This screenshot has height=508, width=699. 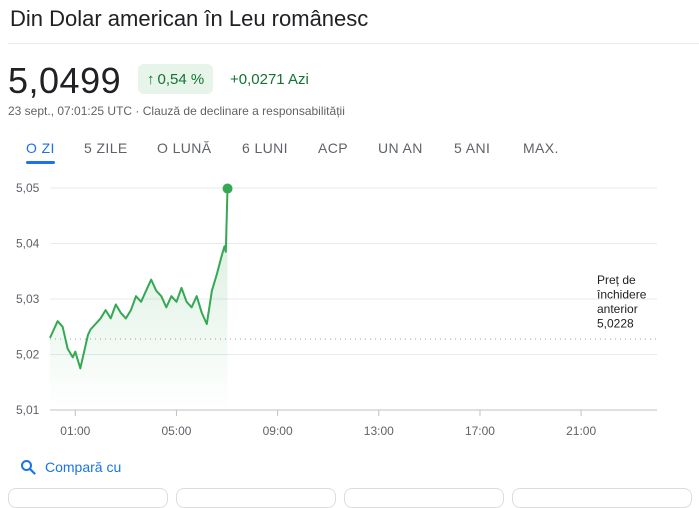 I want to click on previous-close-label: anterior, so click(x=617, y=309).